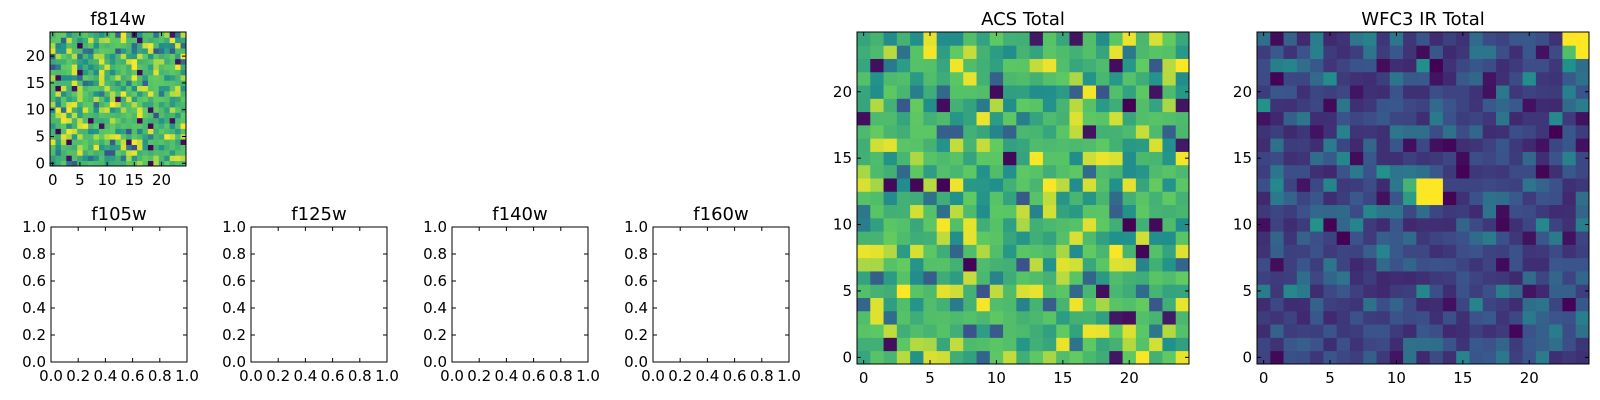 The height and width of the screenshot is (400, 1600). I want to click on y-tick-label: 10, so click(1242, 225).